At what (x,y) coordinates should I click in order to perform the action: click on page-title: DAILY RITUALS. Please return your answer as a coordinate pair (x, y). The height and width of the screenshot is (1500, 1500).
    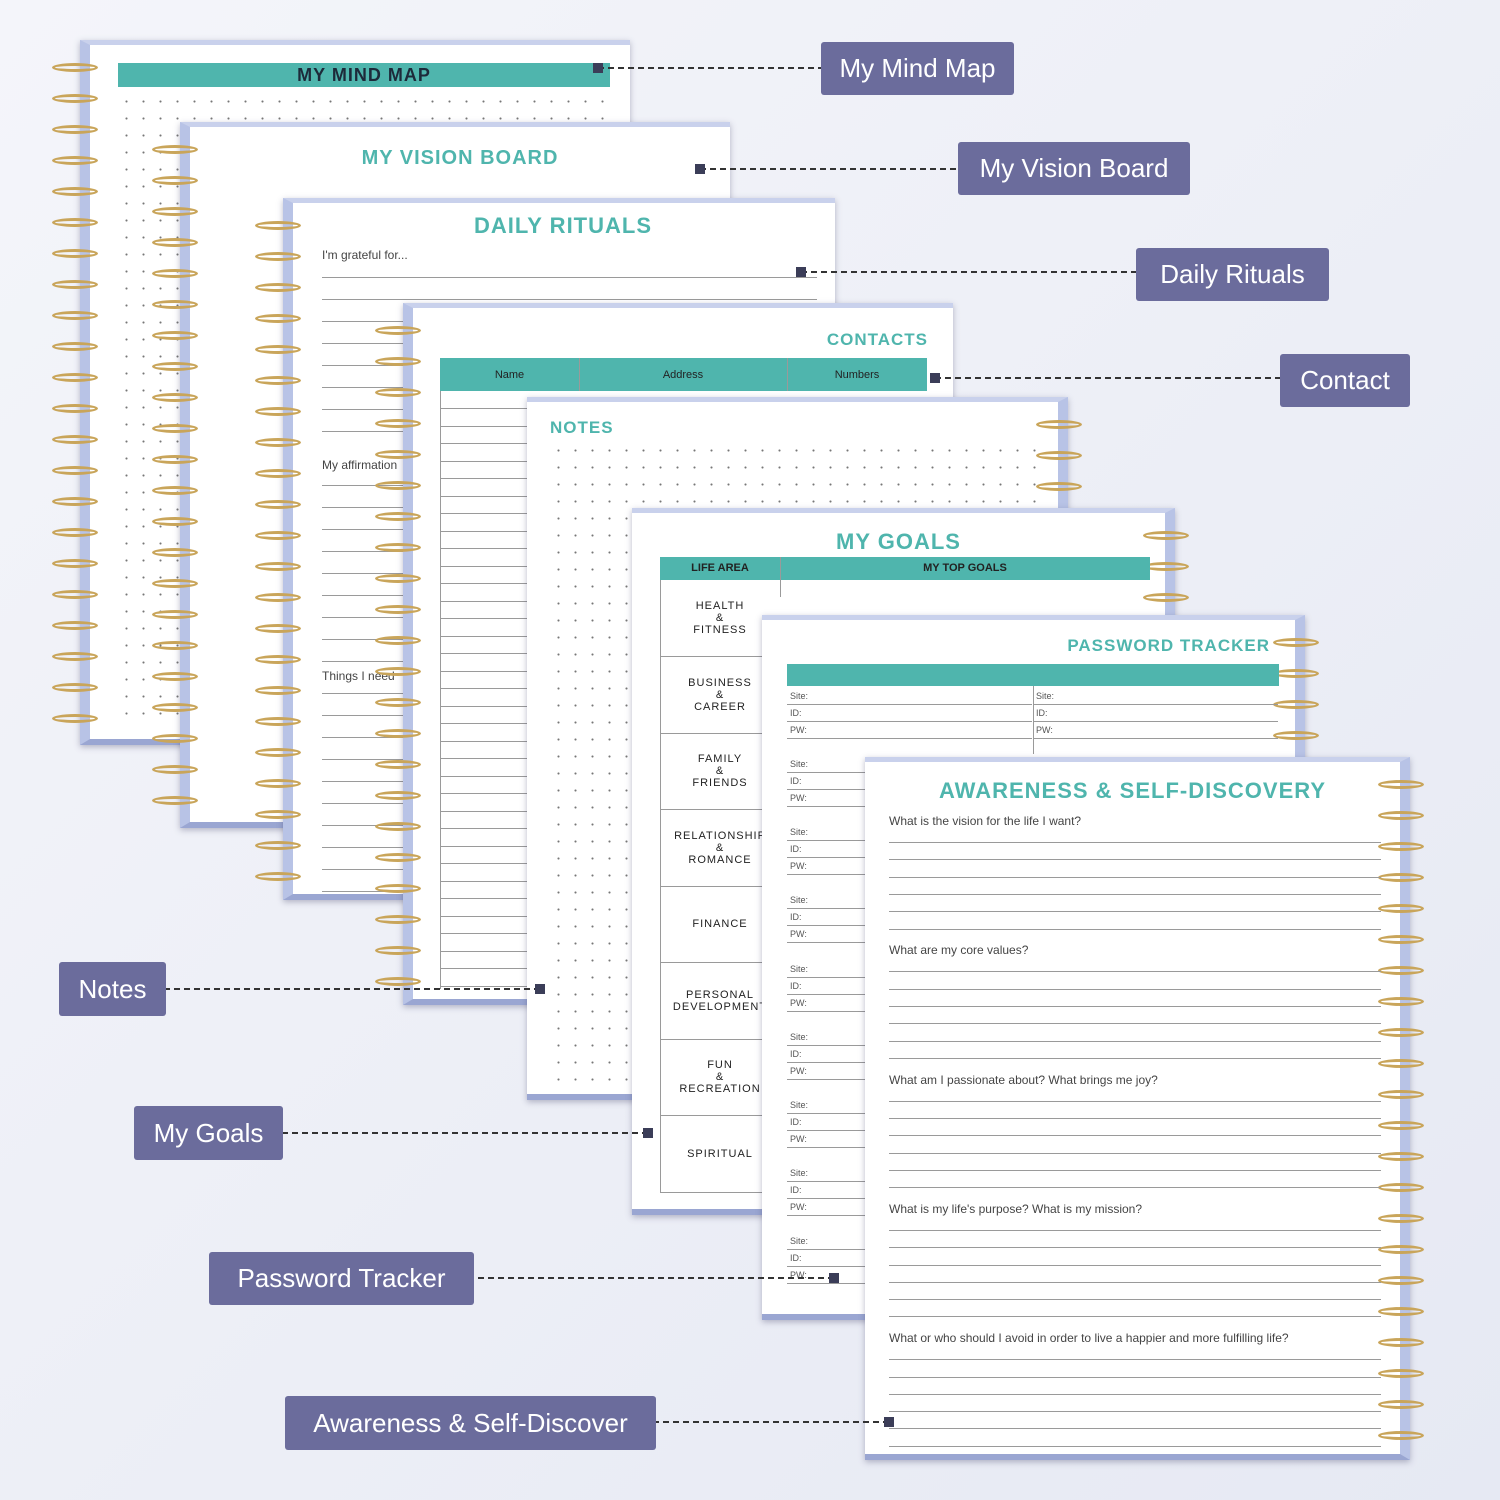
    Looking at the image, I should click on (563, 225).